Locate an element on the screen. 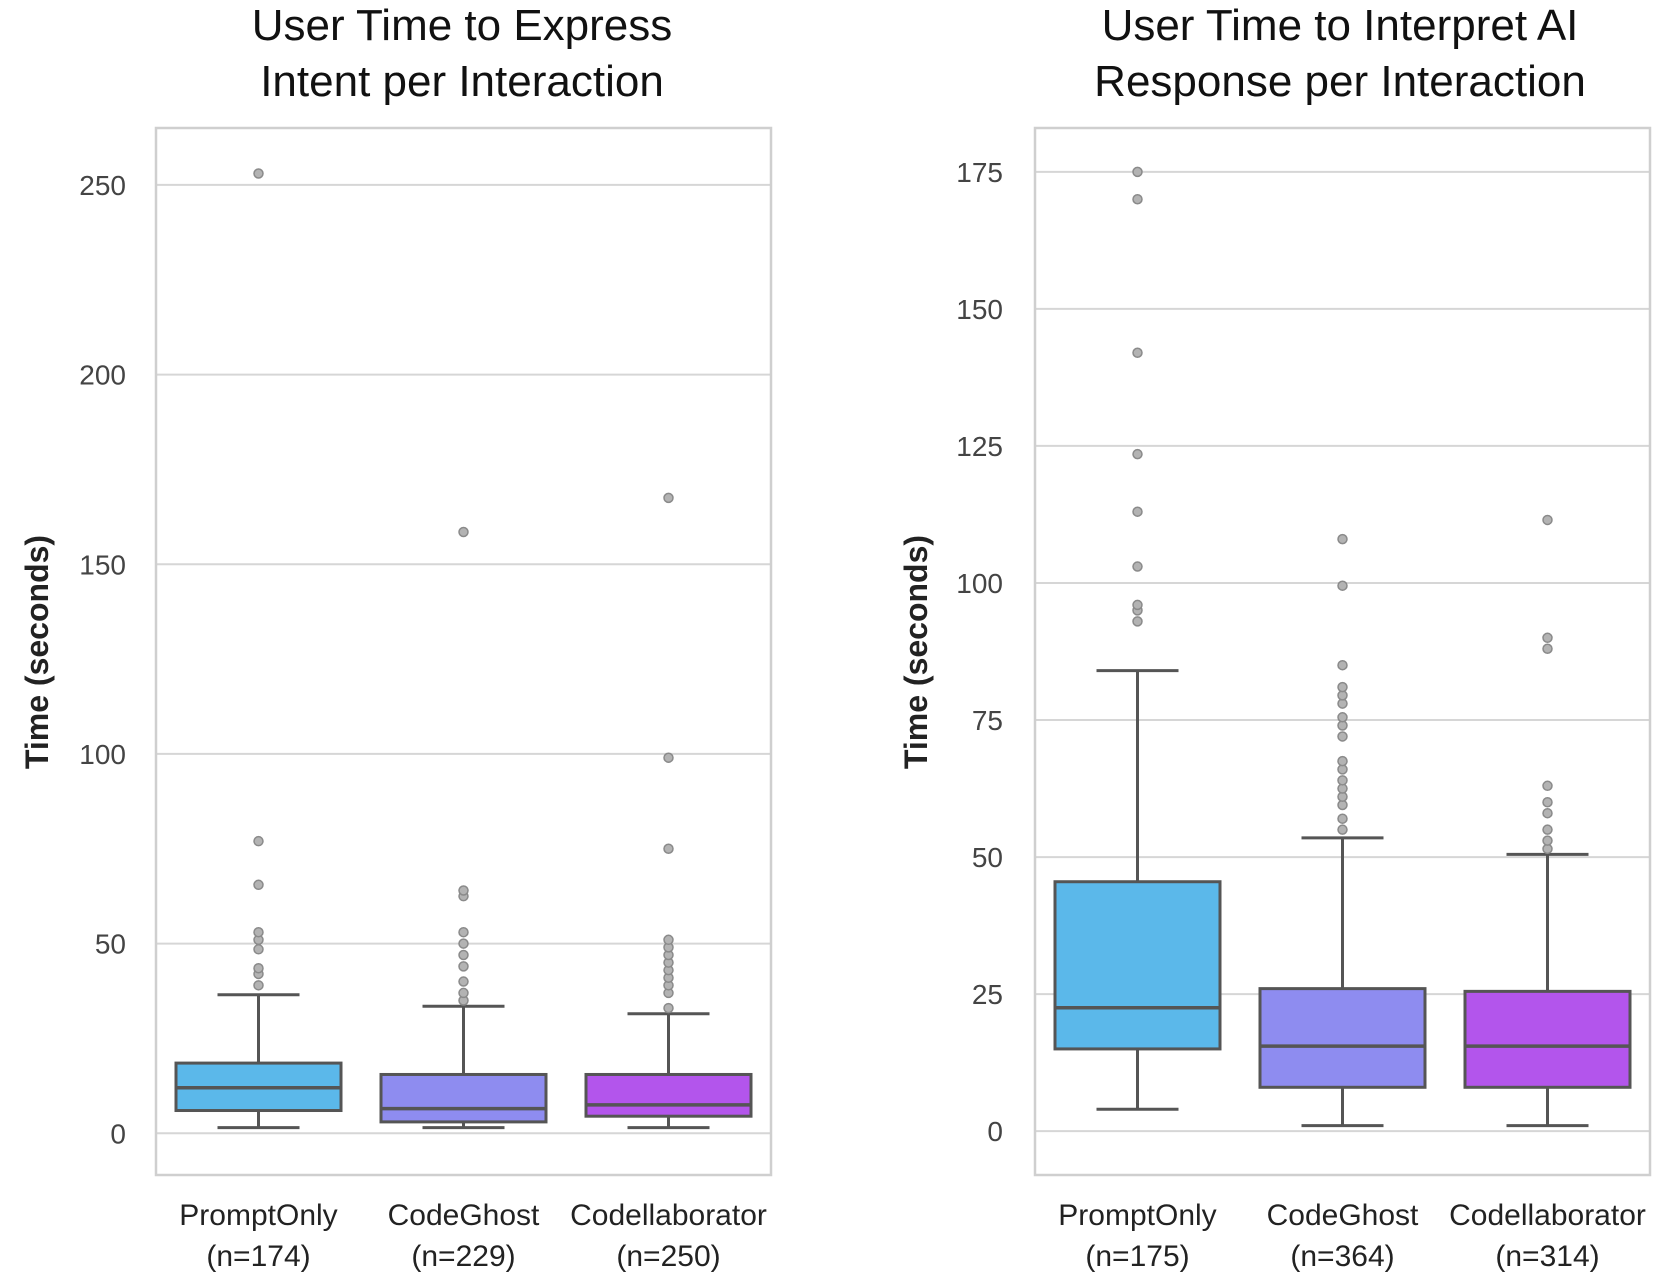 This screenshot has height=1281, width=1661. y-tick-label: 25 is located at coordinates (987, 994).